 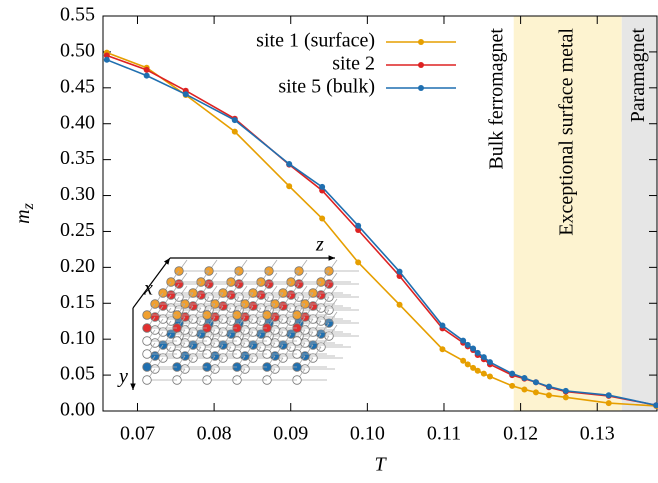 What do you see at coordinates (77, 266) in the screenshot?
I see `y-tick-label: 0.20` at bounding box center [77, 266].